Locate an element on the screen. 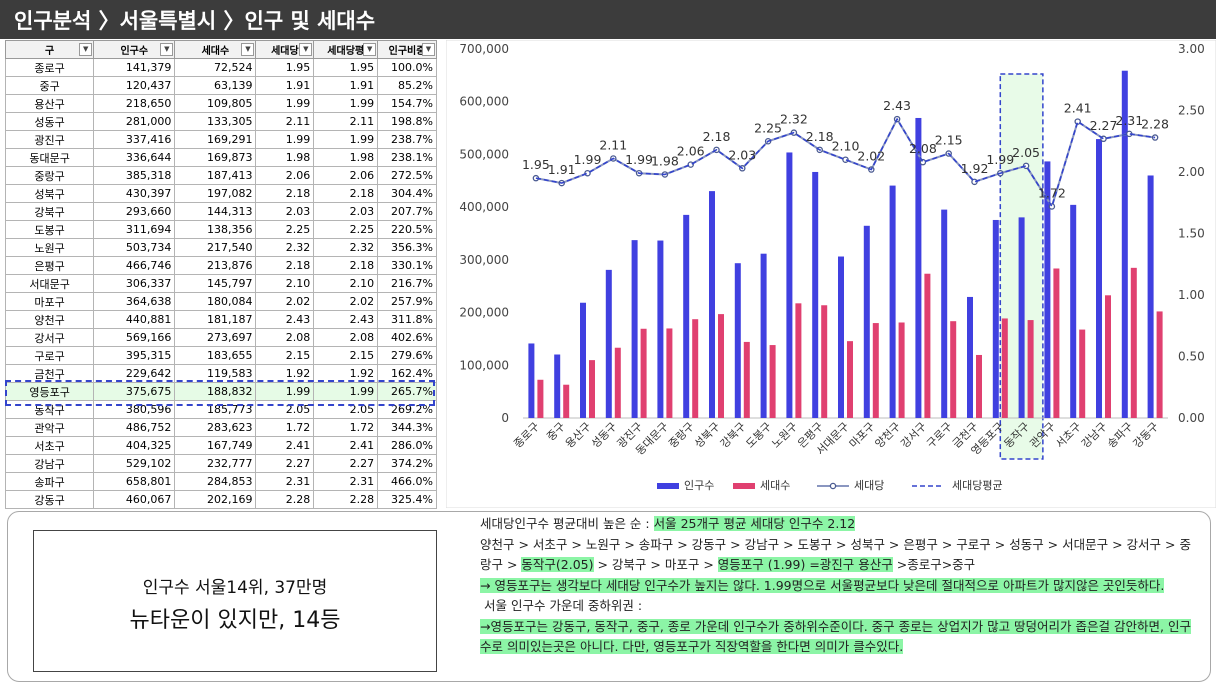 The image size is (1216, 684). value-cell: 284,853 is located at coordinates (215, 481).